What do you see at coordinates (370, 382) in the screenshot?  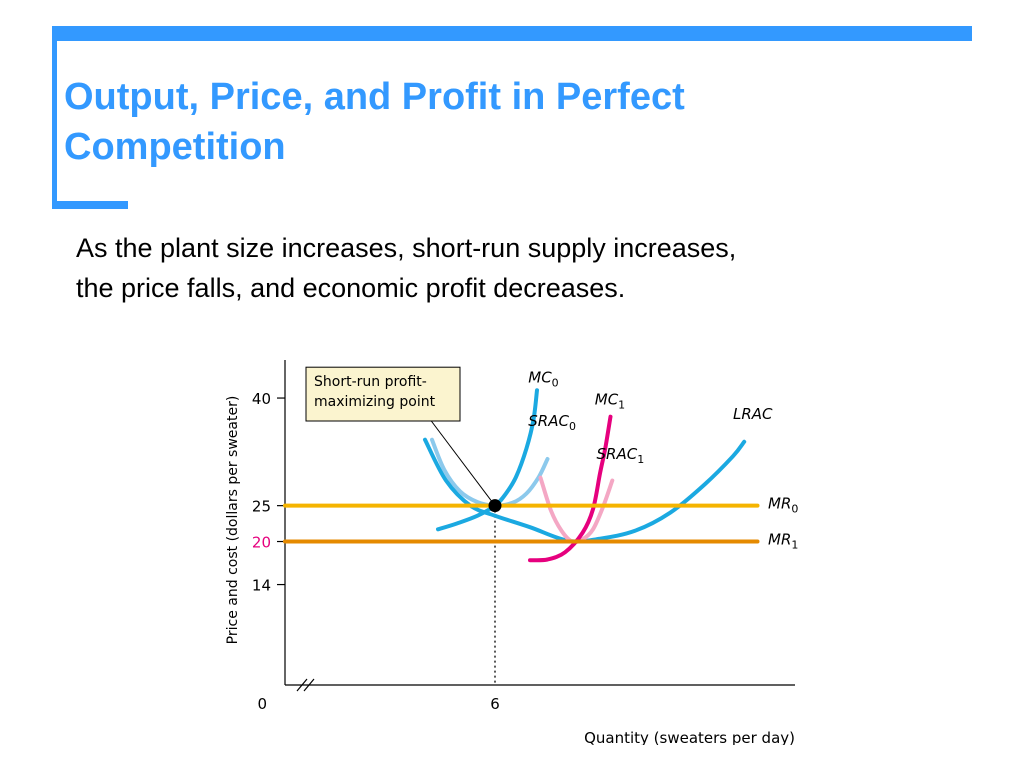 I see `annotation-text-line: Short-run profit-` at bounding box center [370, 382].